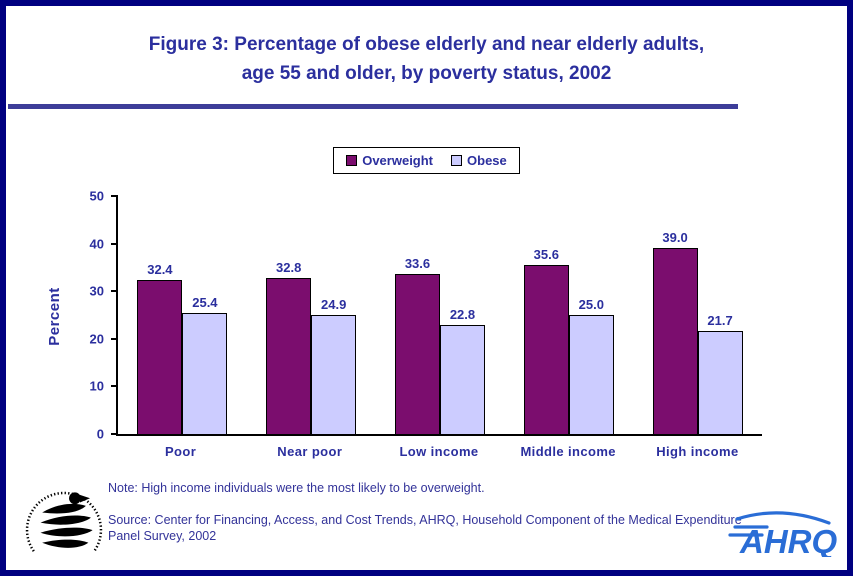  Describe the element at coordinates (289, 267) in the screenshot. I see `bar-value-label-overweight-near-poor: 32.8` at that location.